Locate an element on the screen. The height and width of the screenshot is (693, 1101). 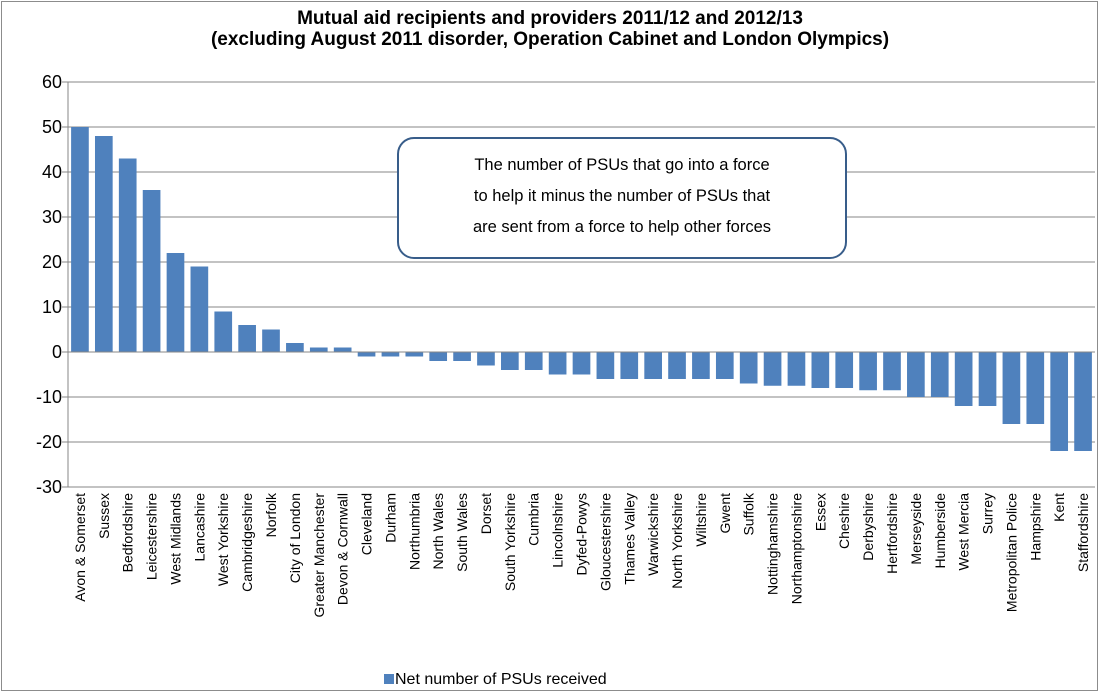
x-tick-label: Cumbria is located at coordinates (534, 519).